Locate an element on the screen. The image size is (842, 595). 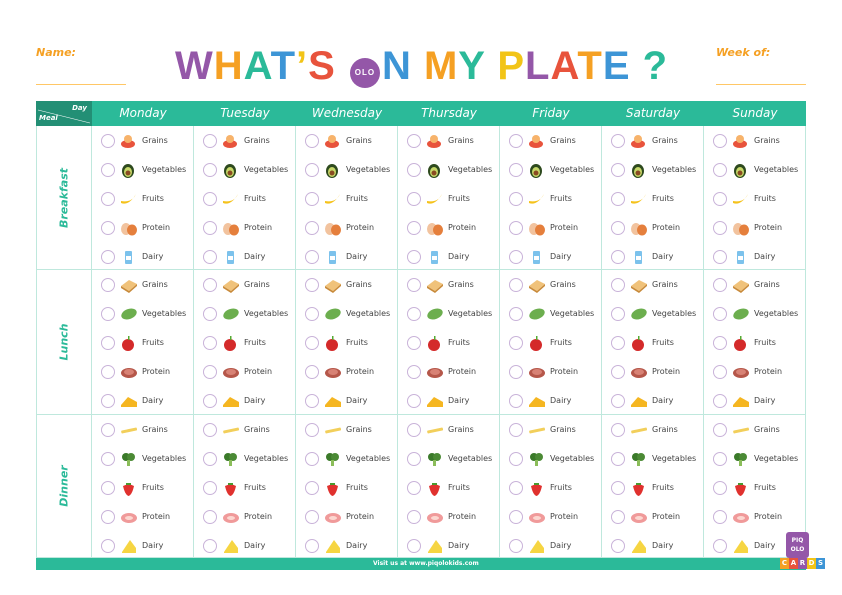
week-input-line is located at coordinates (761, 84).